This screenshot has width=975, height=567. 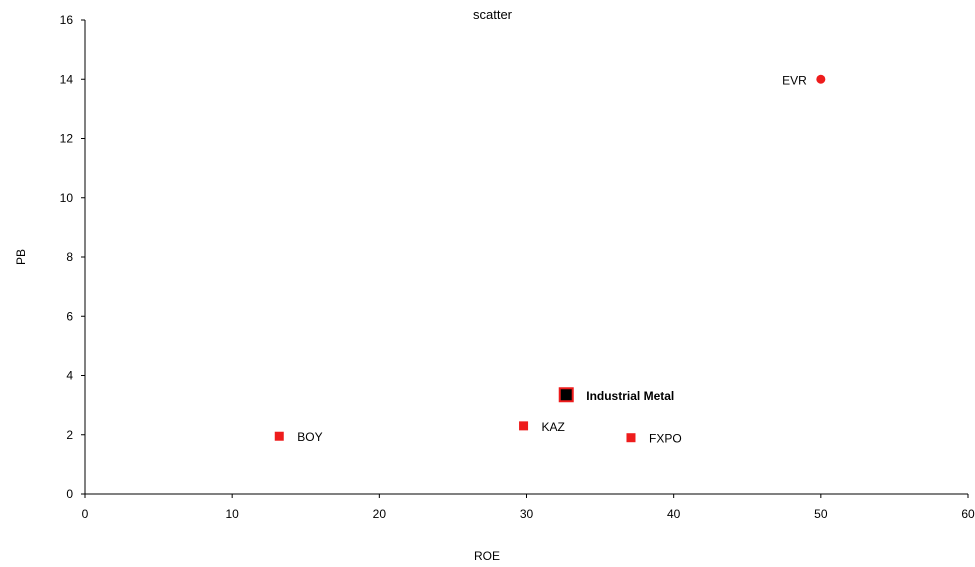 What do you see at coordinates (493, 14) in the screenshot?
I see `chart-title: scatter` at bounding box center [493, 14].